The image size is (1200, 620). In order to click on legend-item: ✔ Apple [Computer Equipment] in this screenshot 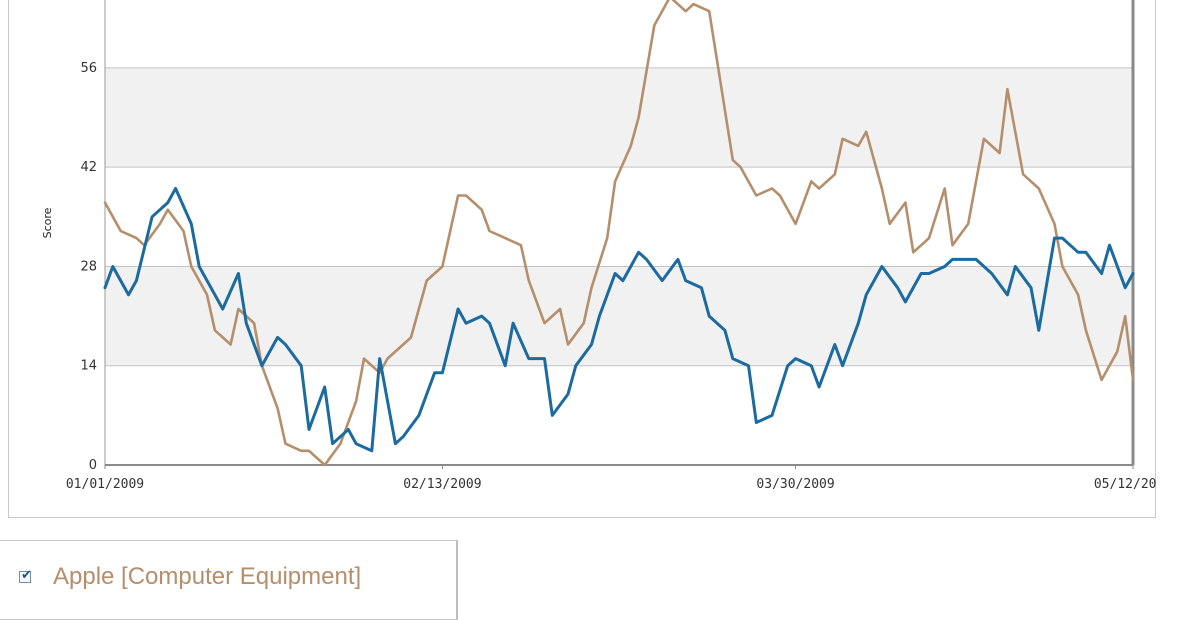, I will do `click(190, 577)`.